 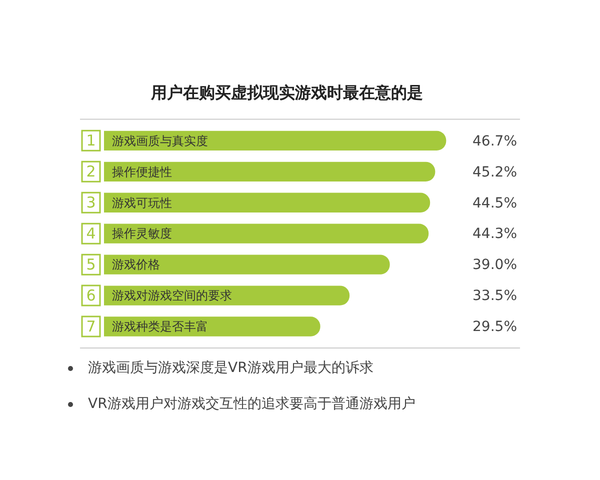 I want to click on data-label: 45.2%, so click(x=494, y=172).